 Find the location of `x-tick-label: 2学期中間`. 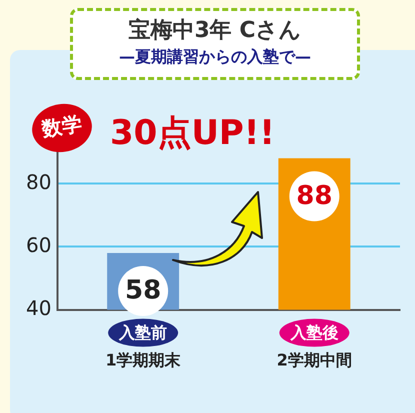

x-tick-label: 2学期中間 is located at coordinates (314, 360).